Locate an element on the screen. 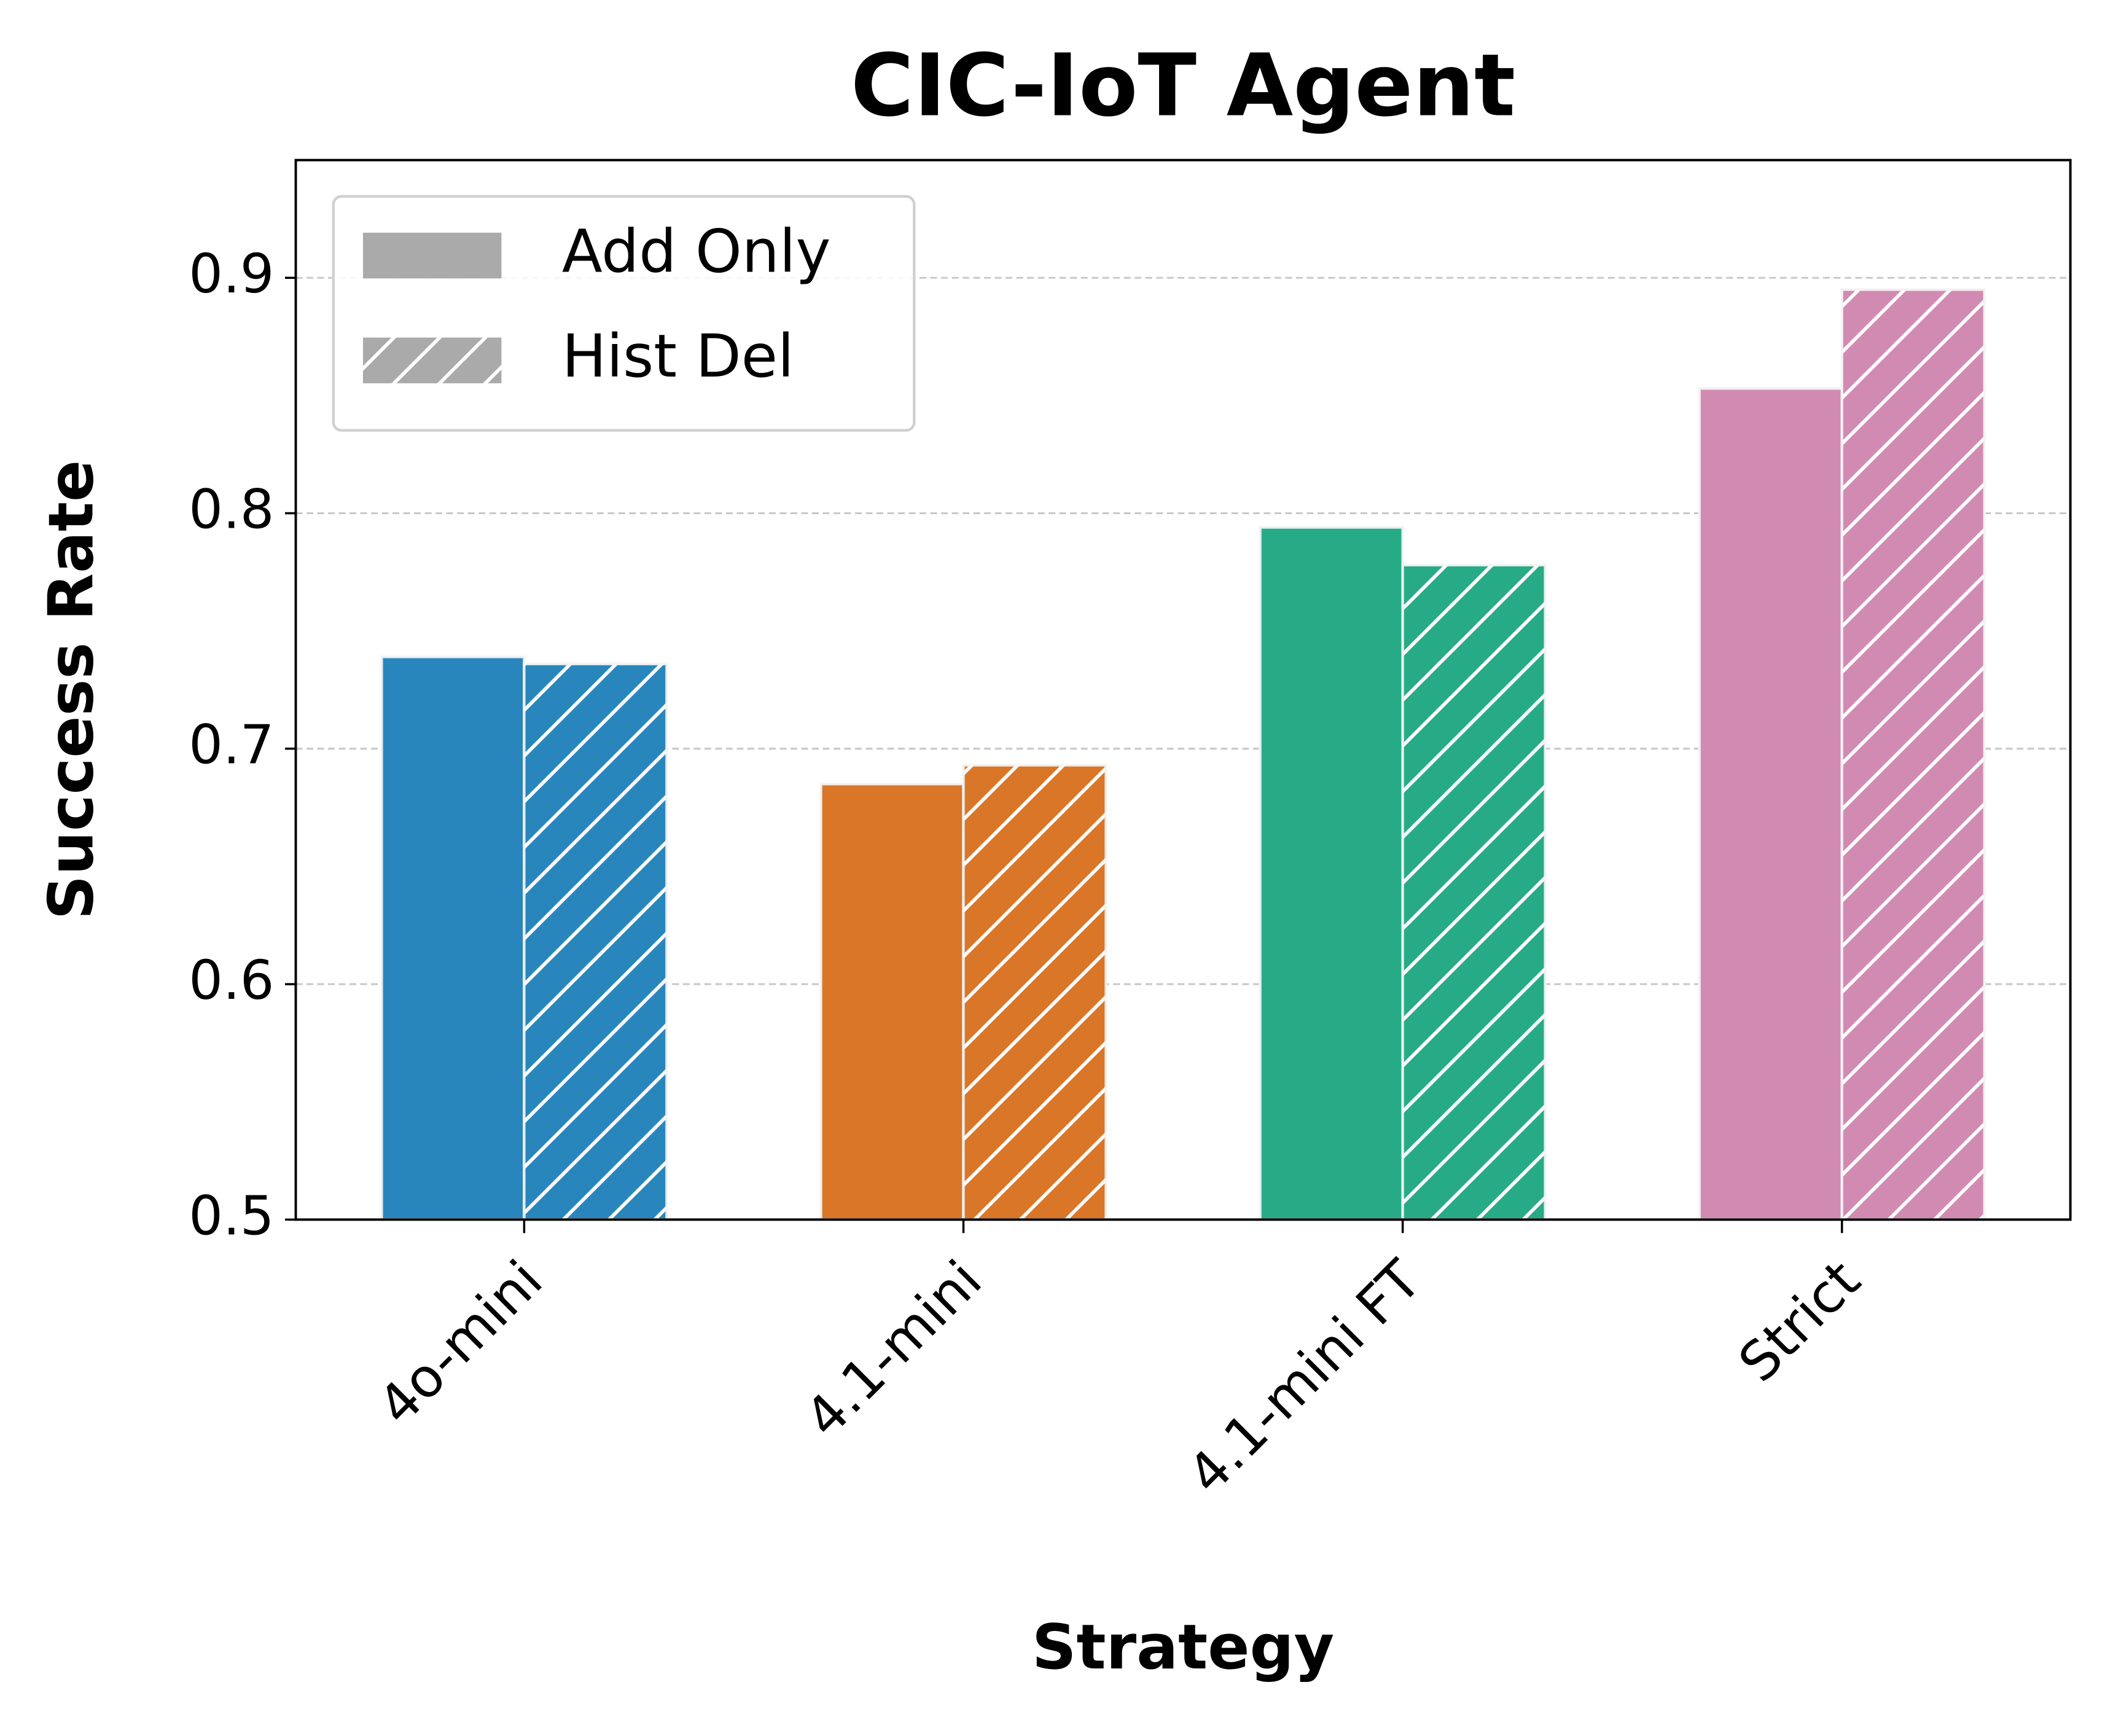 The width and height of the screenshot is (2108, 1736). x-tick-label: 4.1-mini is located at coordinates (894, 1349).